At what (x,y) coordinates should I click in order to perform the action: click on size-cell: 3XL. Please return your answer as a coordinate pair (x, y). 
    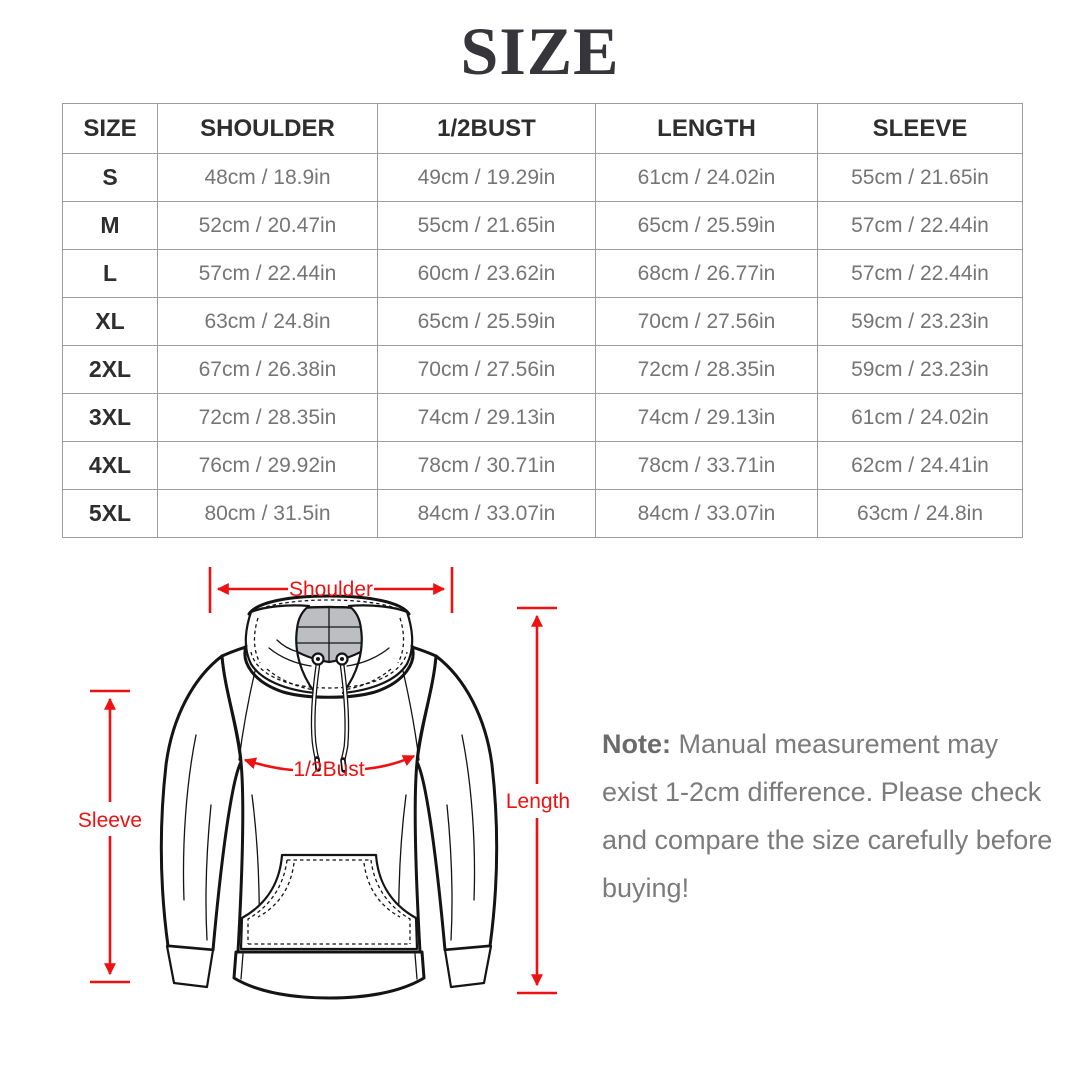
    Looking at the image, I should click on (110, 417).